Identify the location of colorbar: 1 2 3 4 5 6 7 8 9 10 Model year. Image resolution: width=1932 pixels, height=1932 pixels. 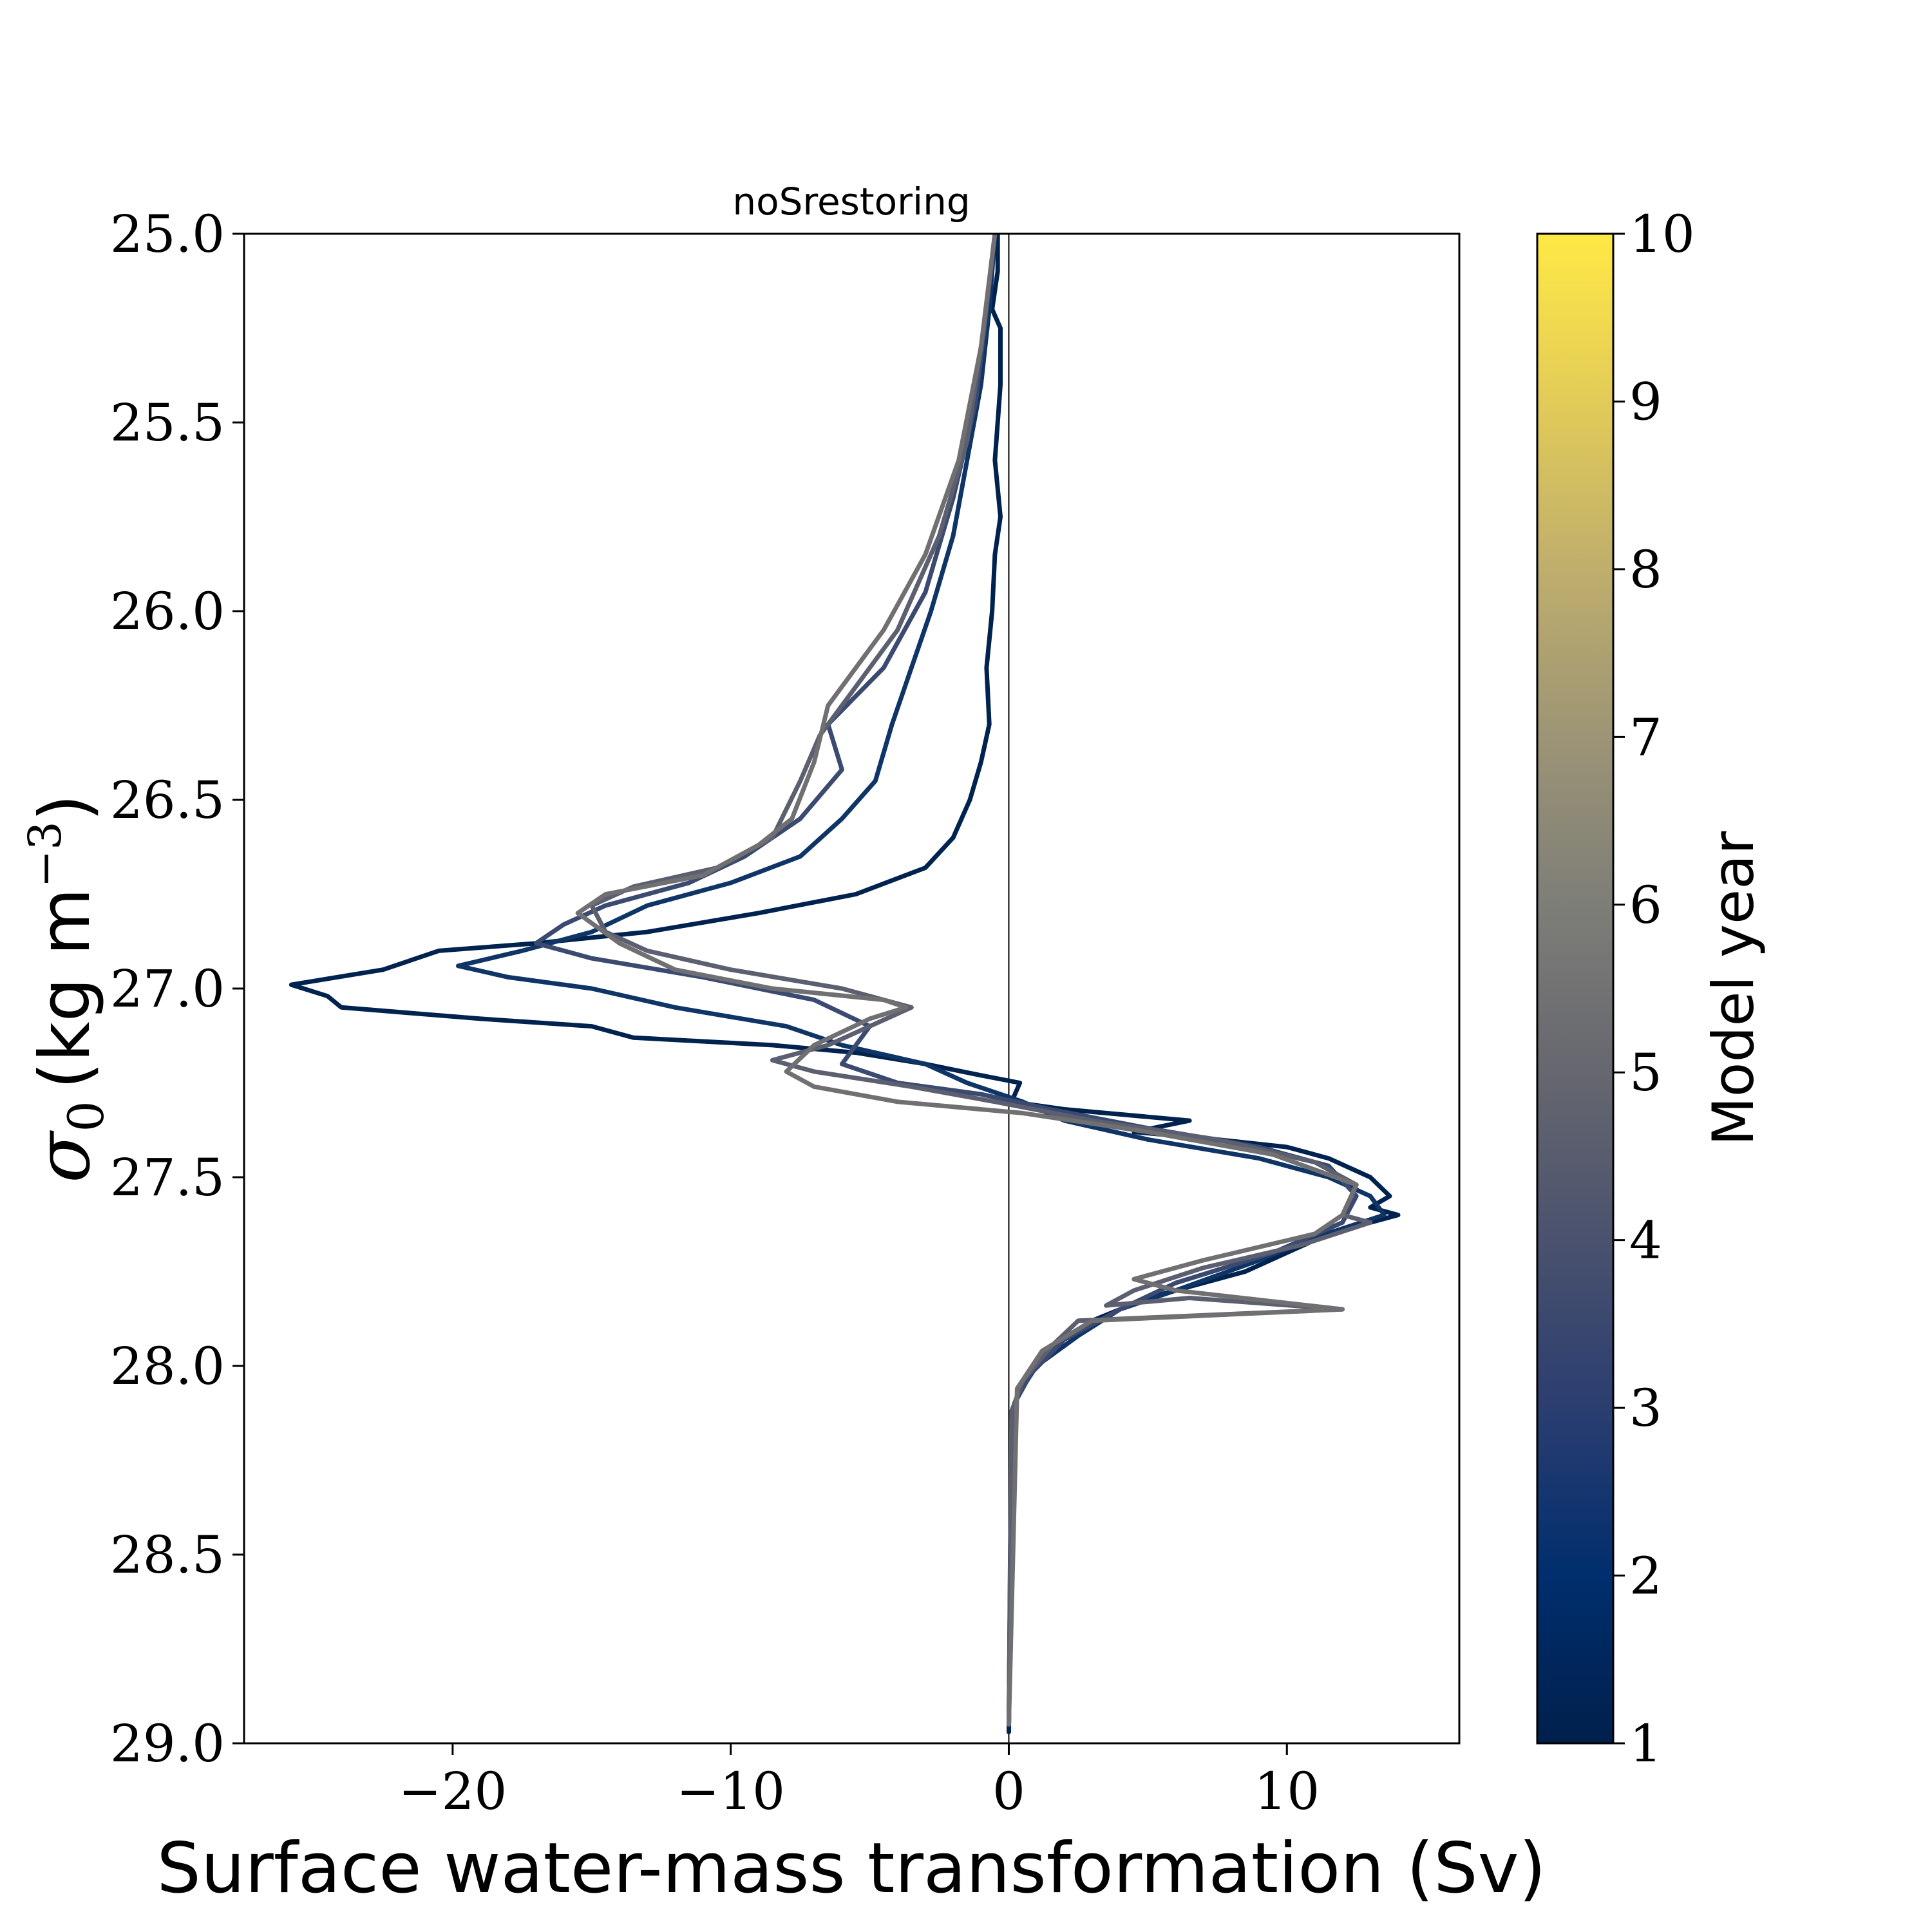
(1651, 989).